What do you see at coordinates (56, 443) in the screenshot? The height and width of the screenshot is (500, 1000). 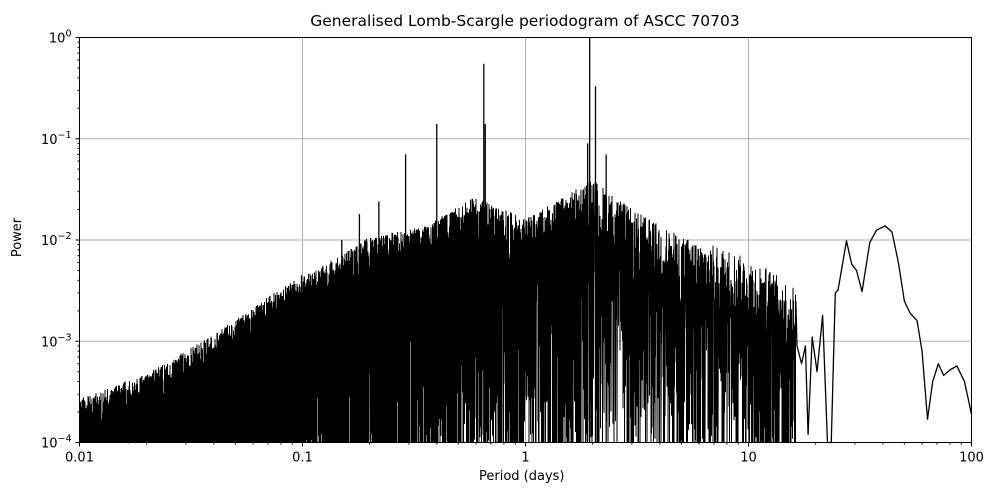 I see `y-tick-label: 10⁻⁴` at bounding box center [56, 443].